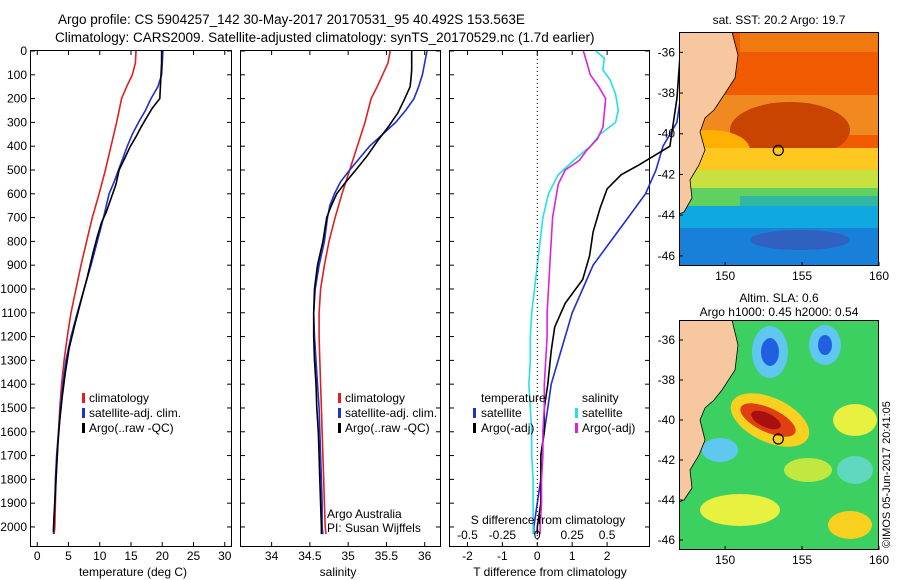 Image resolution: width=900 pixels, height=580 pixels. I want to click on y-tick-label: 800, so click(17, 241).